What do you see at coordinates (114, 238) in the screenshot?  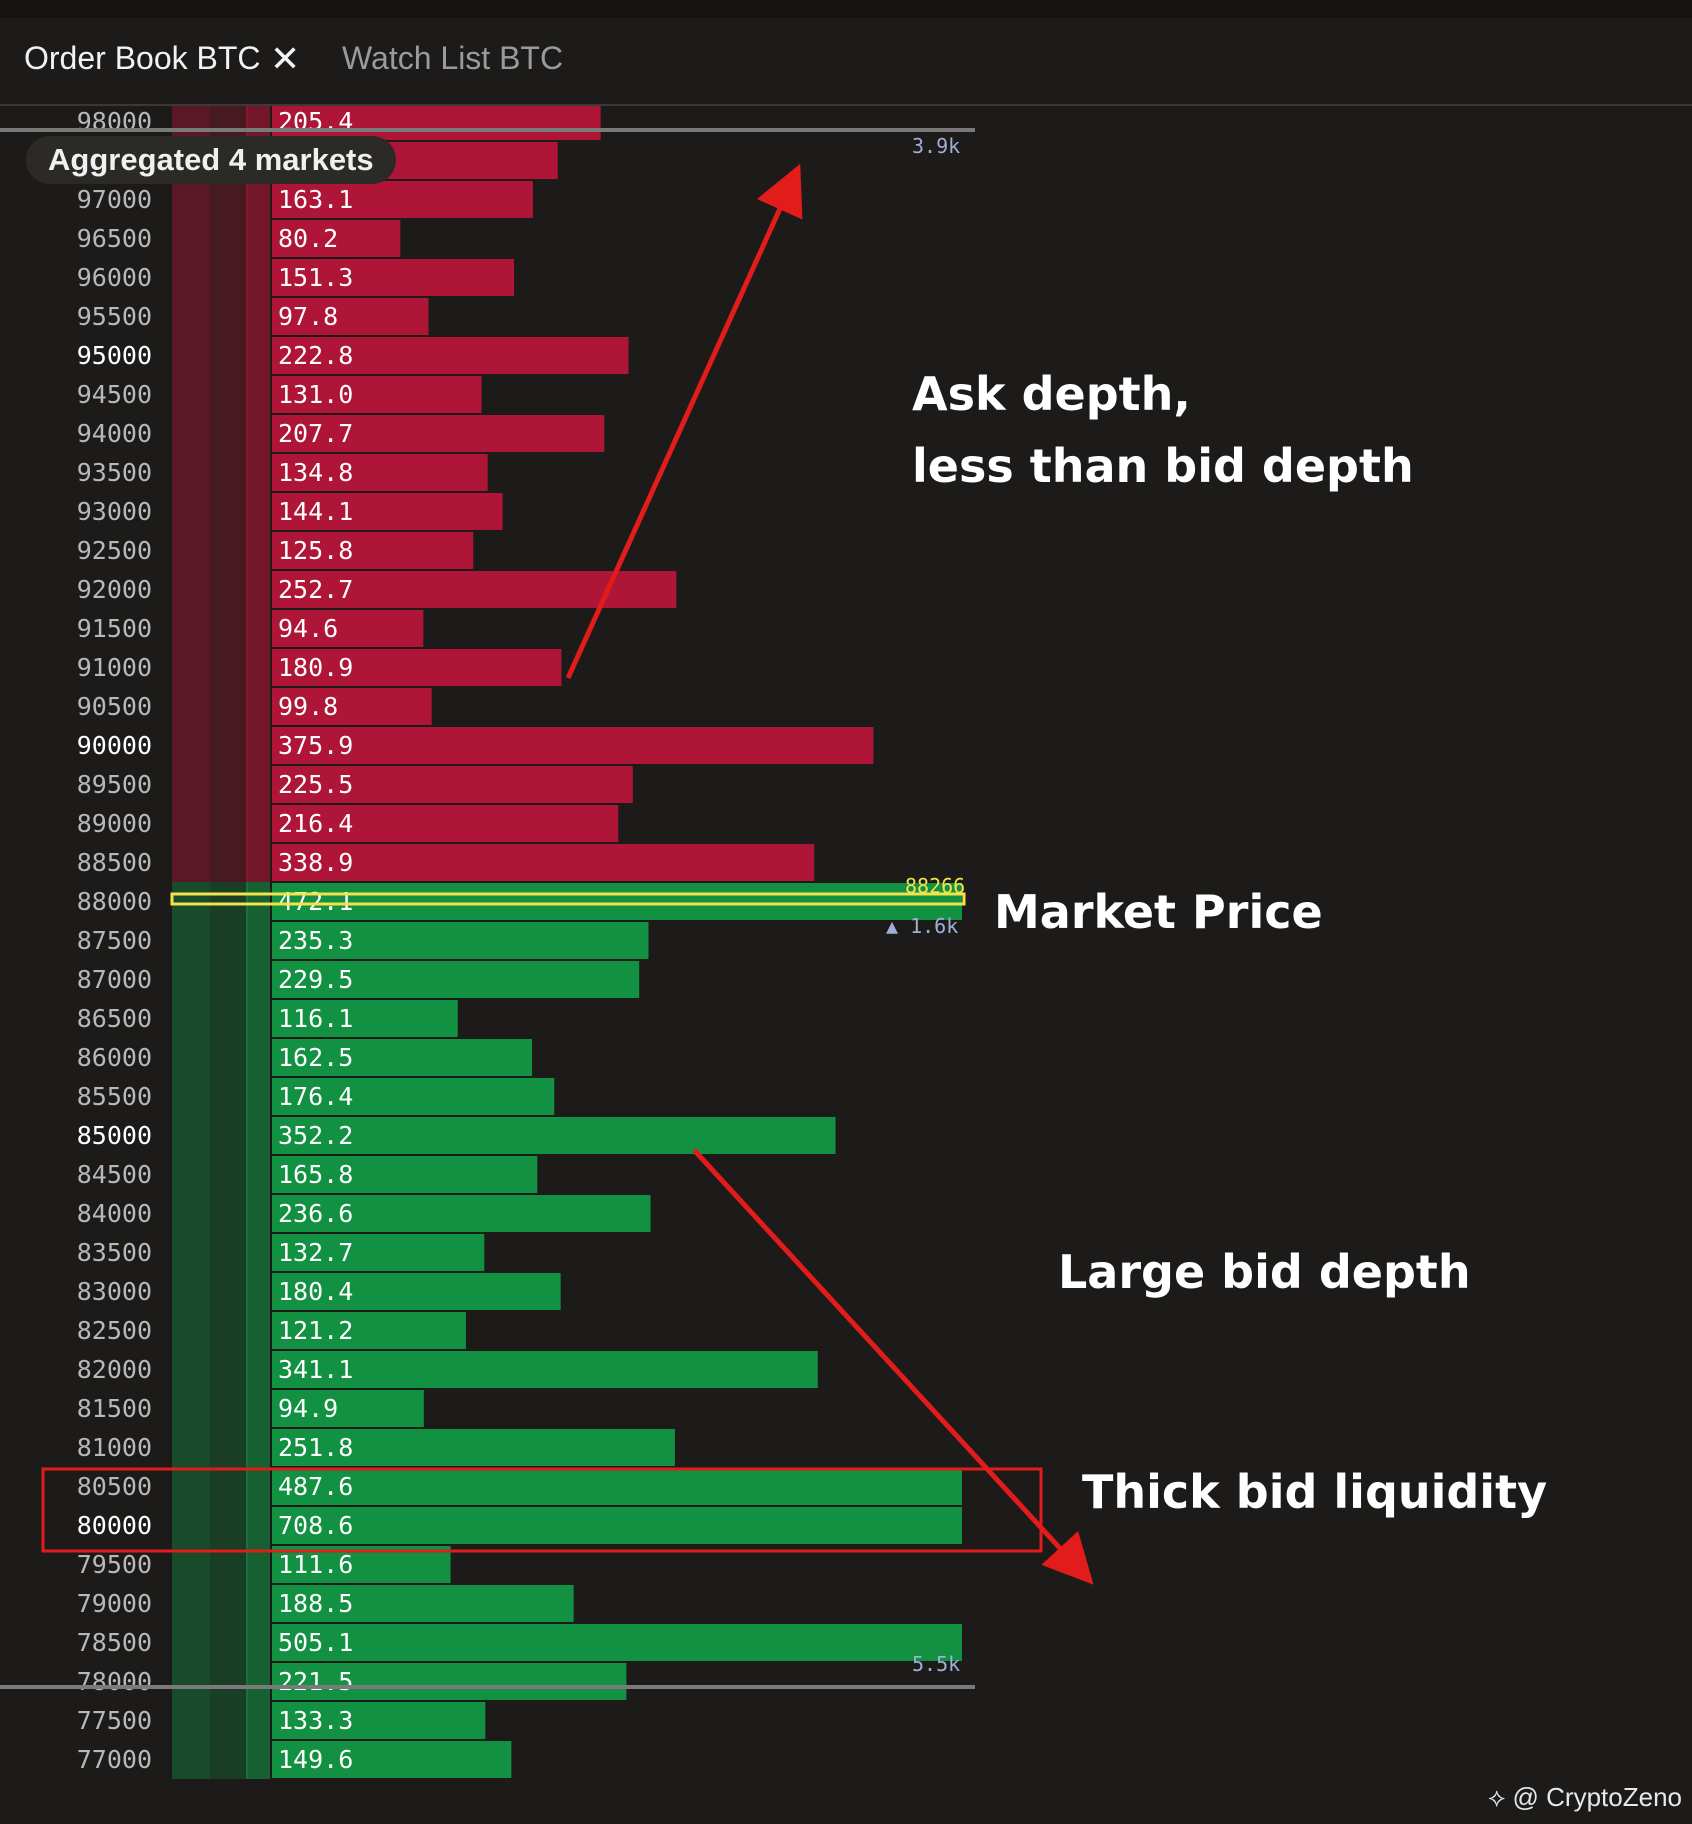 I see `price-label: 96500` at bounding box center [114, 238].